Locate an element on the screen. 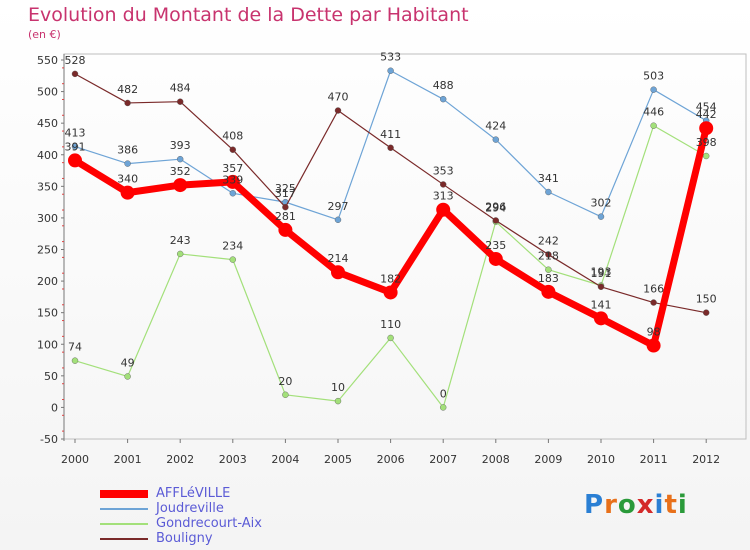 The height and width of the screenshot is (550, 750). x-tick-label: 2001 is located at coordinates (128, 459).